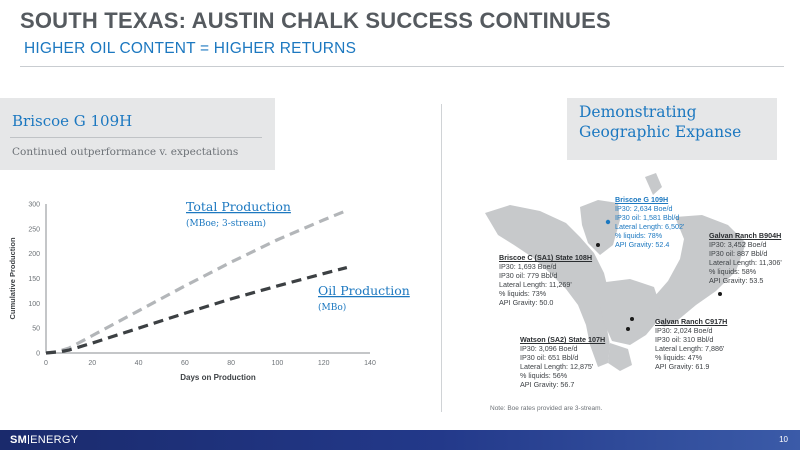 The image size is (800, 450). Describe the element at coordinates (238, 206) in the screenshot. I see `series-label-total-production: Total Production` at that location.